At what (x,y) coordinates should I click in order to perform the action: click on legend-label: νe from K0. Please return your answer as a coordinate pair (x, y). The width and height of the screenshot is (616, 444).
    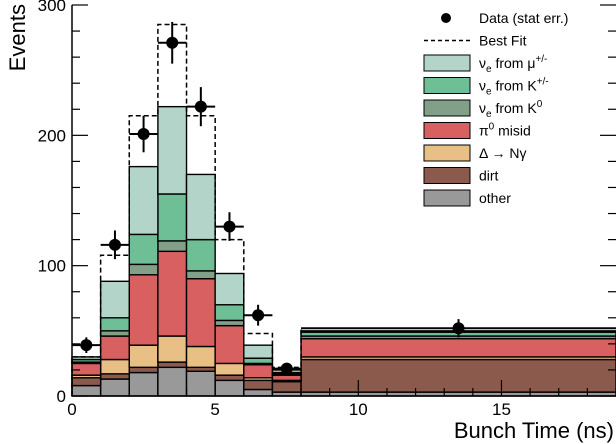
    Looking at the image, I should click on (511, 109).